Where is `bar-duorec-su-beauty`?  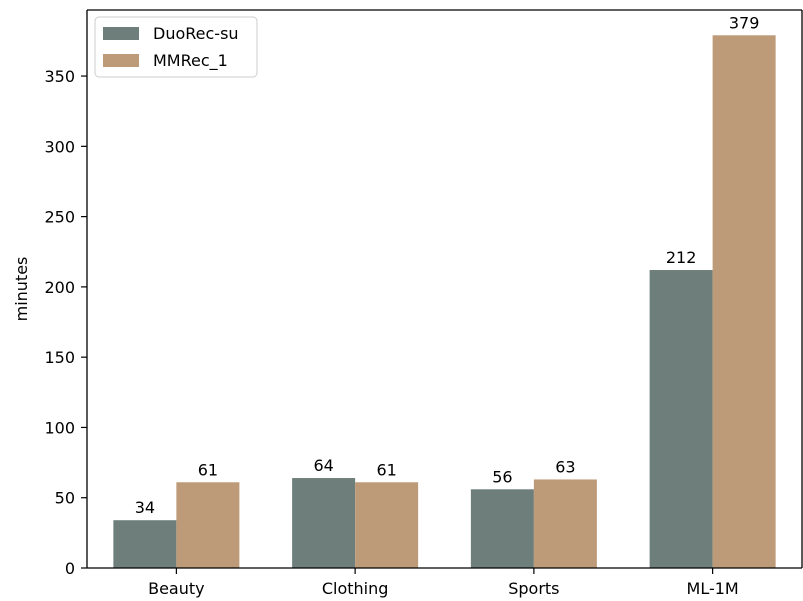
bar-duorec-su-beauty is located at coordinates (145, 544).